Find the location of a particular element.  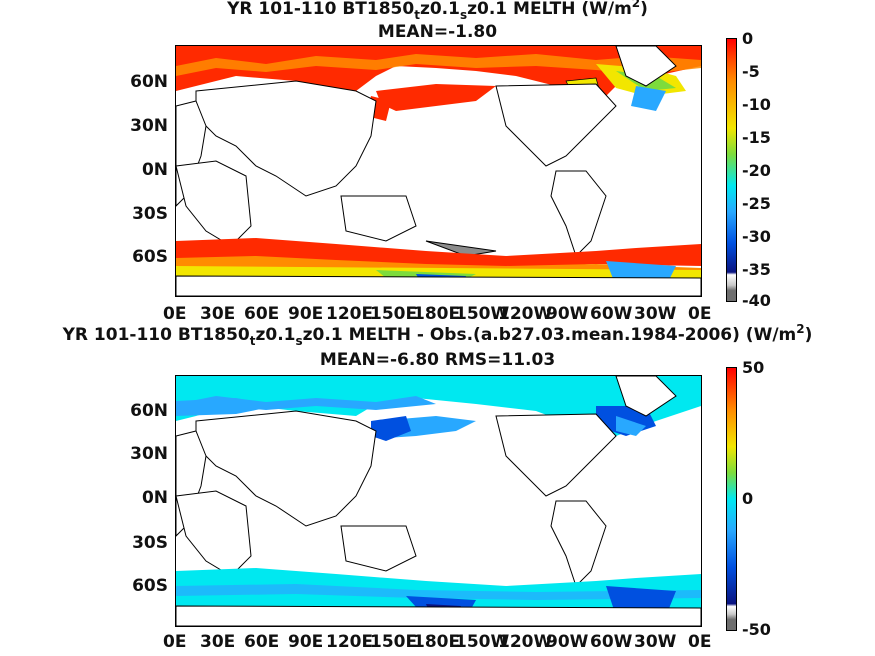

panel1-cb-tick-5: -25 is located at coordinates (756, 203).